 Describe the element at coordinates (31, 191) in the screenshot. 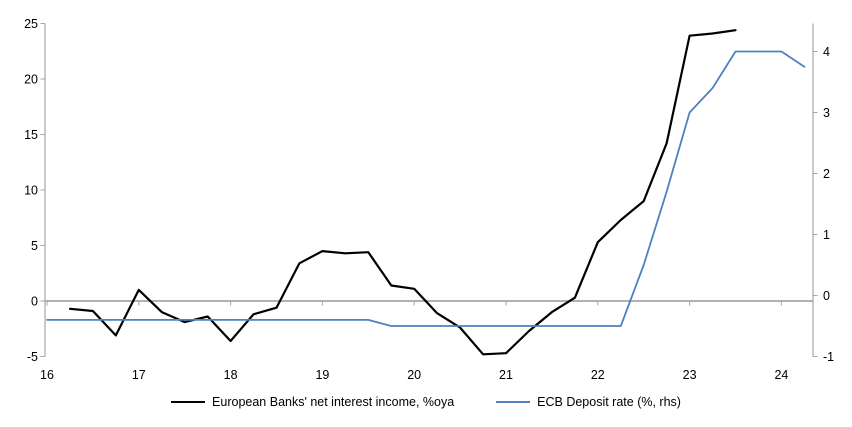

I see `left-axis-tick-label: 10` at that location.